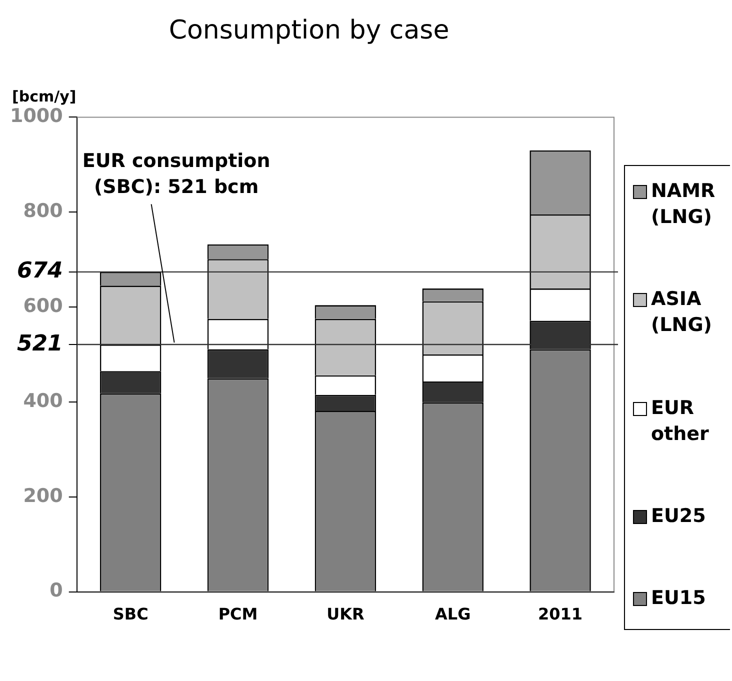  Describe the element at coordinates (238, 614) in the screenshot. I see `x-tick-label: PCM` at that location.